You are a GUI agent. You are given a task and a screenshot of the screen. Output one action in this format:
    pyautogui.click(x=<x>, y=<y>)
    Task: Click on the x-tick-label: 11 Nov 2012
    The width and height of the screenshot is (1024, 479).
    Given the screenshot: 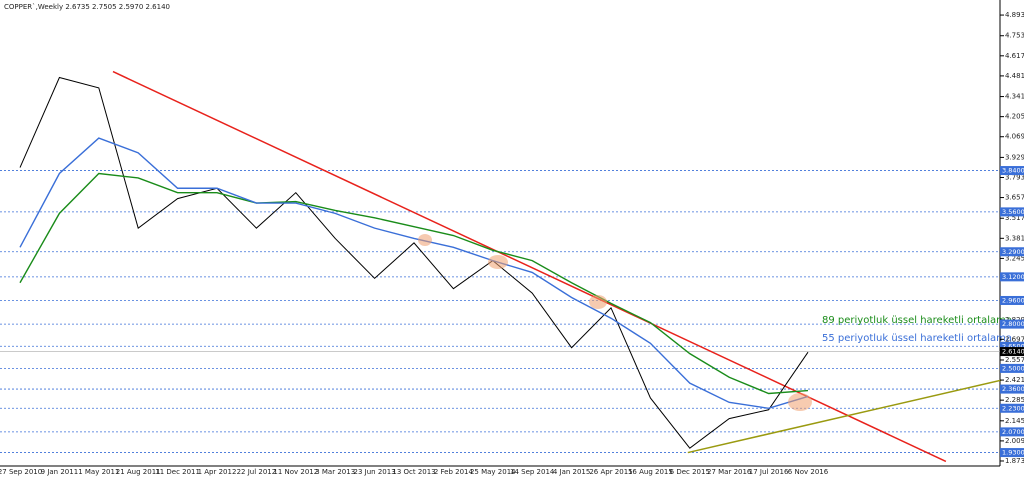 What is the action you would take?
    pyautogui.click(x=295, y=472)
    